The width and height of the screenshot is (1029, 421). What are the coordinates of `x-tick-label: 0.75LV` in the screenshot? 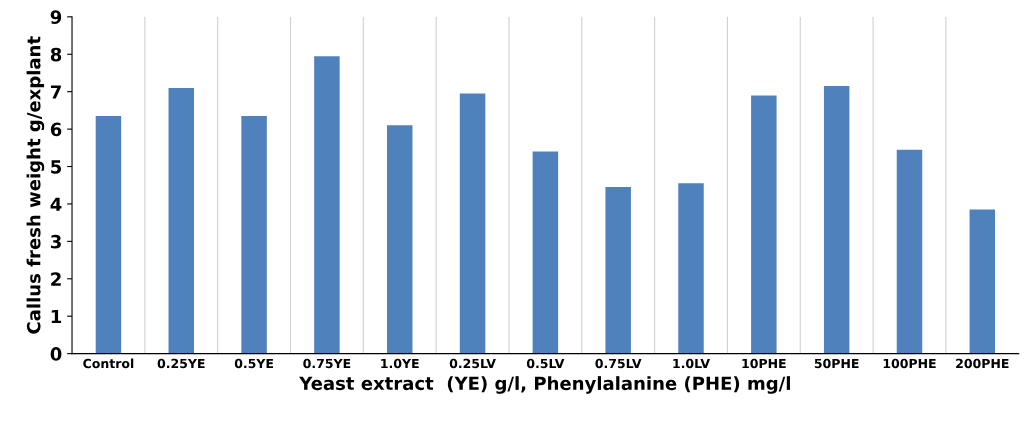 It's located at (618, 363).